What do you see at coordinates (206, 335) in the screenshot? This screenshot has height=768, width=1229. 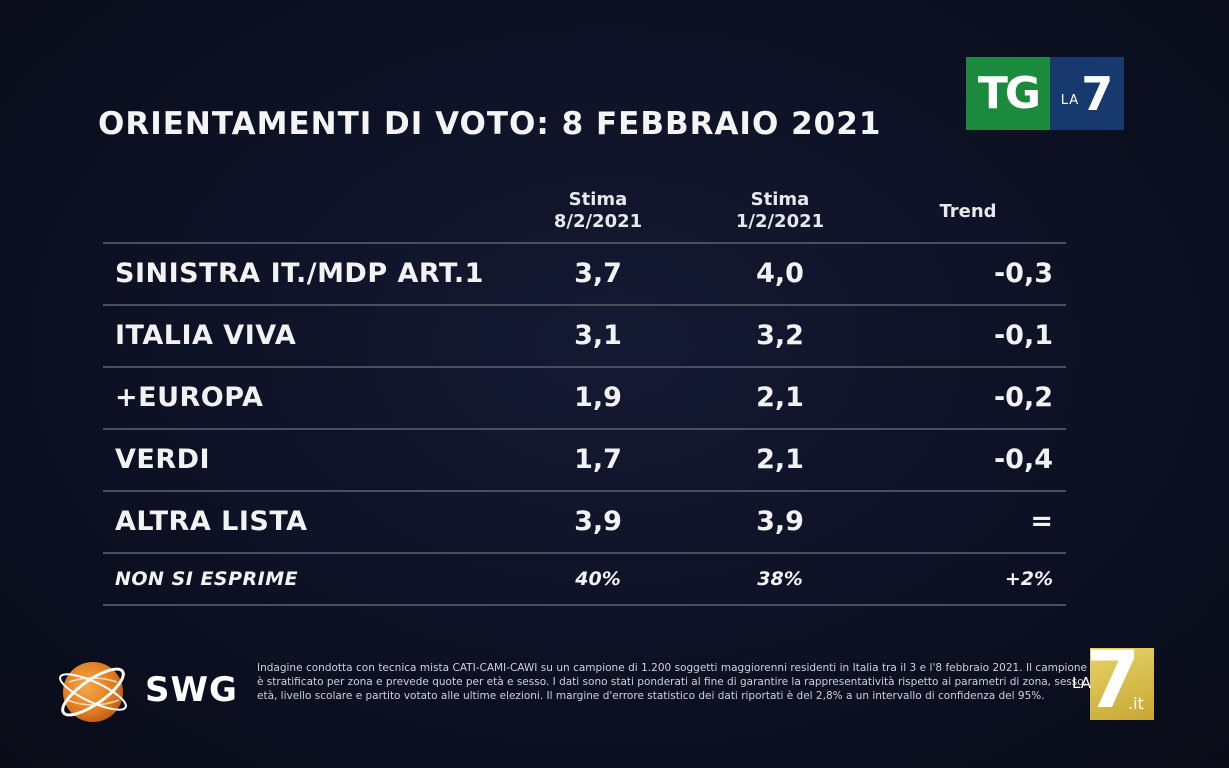 I see `party-label: ITALIA VIVA` at bounding box center [206, 335].